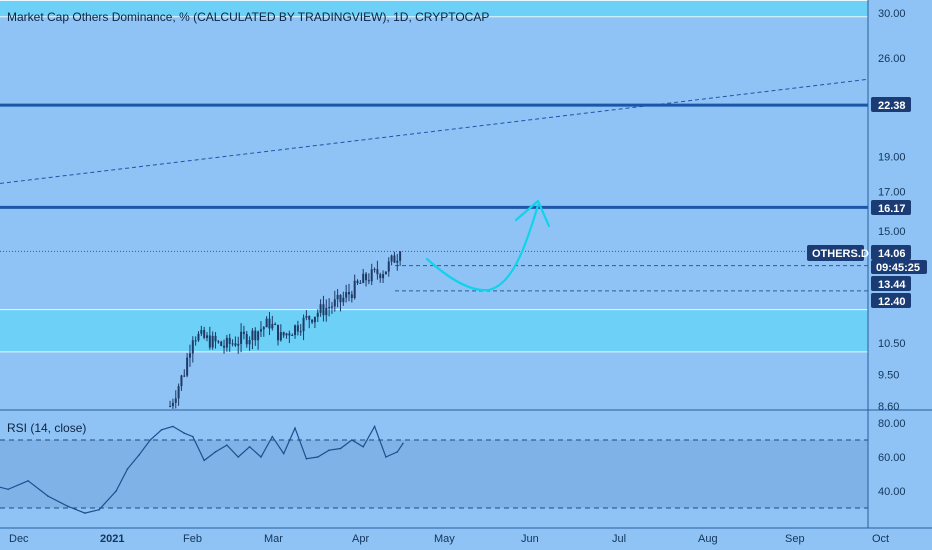 This screenshot has height=550, width=932. I want to click on symbol-label: OTHERS.D, so click(840, 254).